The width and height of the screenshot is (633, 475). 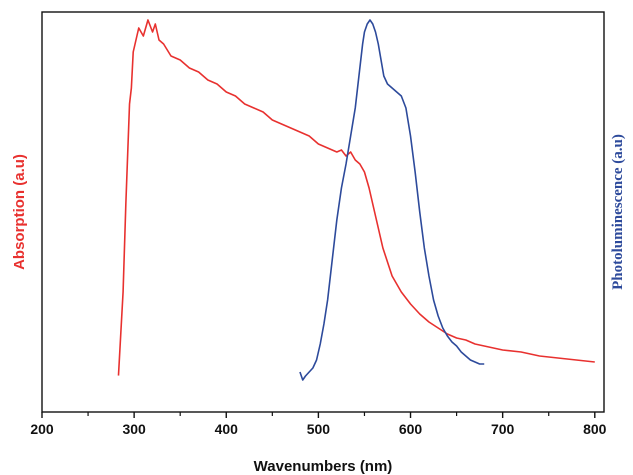 I want to click on x-axis-tick-labels: 200 300 400 500 600 700 800, so click(x=318, y=429).